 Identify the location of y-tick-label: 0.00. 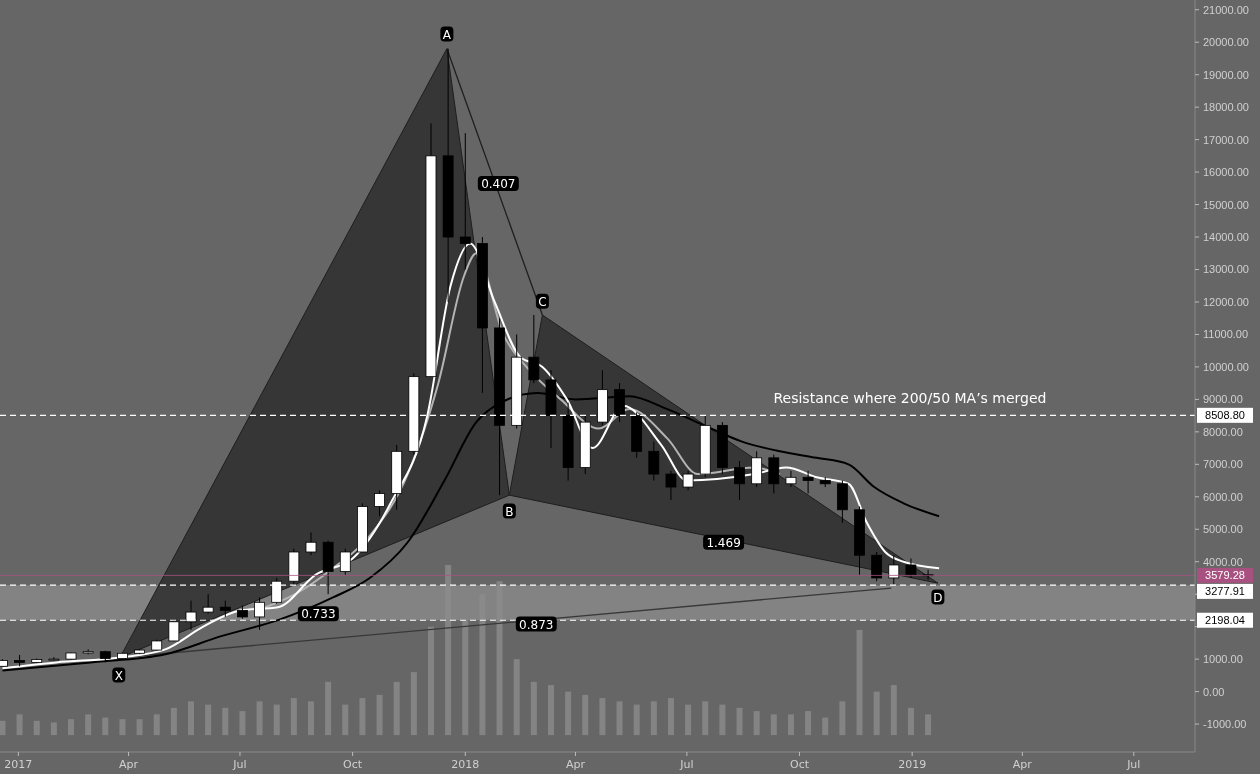
(1214, 691).